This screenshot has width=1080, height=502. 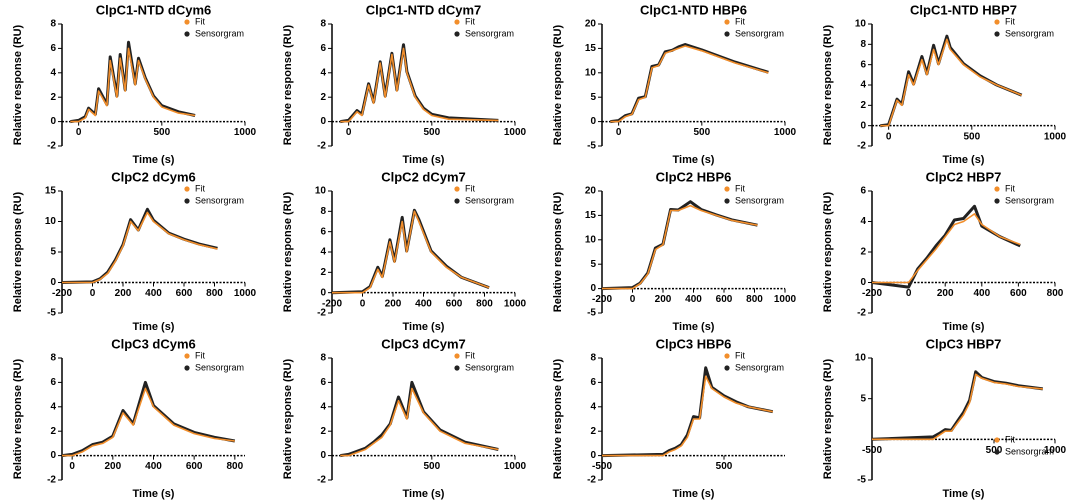 What do you see at coordinates (423, 343) in the screenshot?
I see `chart-title: ClpC3 dCym7` at bounding box center [423, 343].